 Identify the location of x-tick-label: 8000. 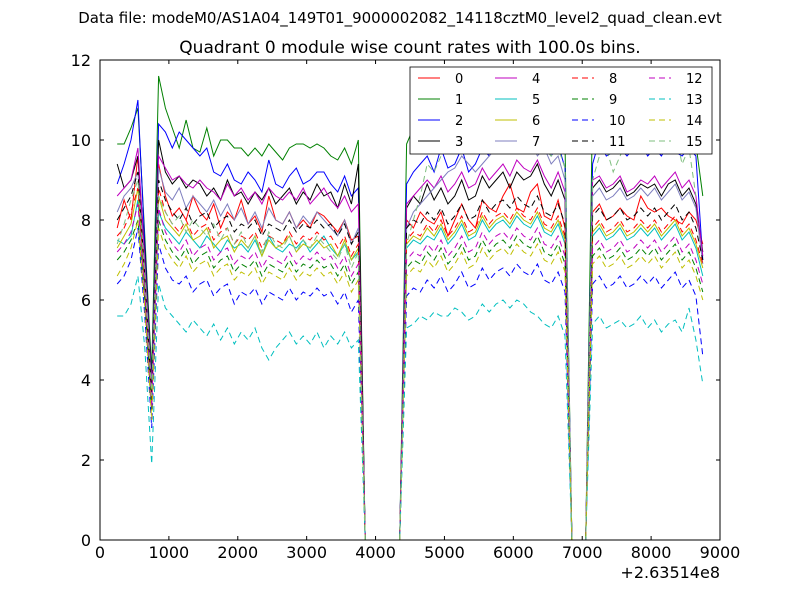
(651, 552).